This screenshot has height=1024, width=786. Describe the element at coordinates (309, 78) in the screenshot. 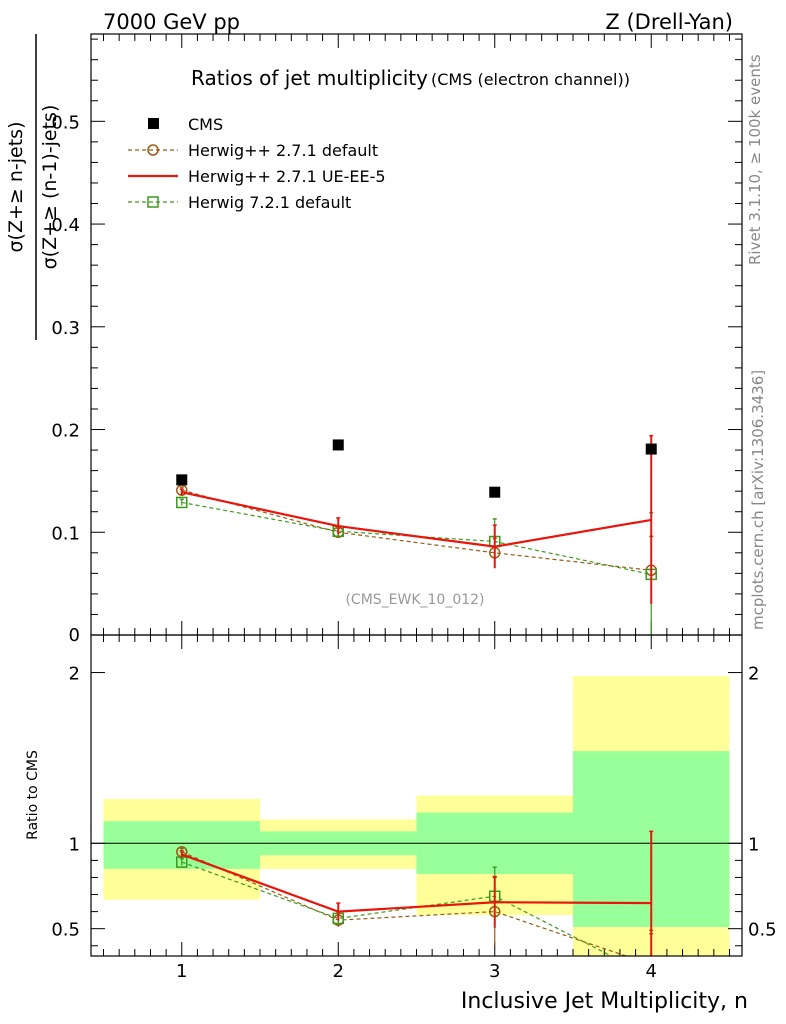

I see `main-title: Ratios of jet multiplicity` at that location.